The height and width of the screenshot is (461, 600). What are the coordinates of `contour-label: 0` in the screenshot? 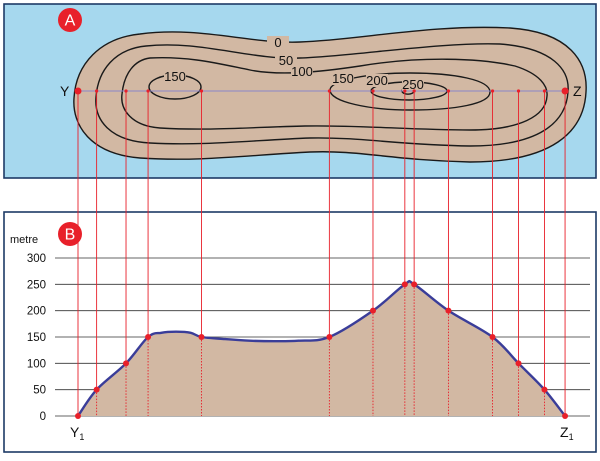 It's located at (277, 42).